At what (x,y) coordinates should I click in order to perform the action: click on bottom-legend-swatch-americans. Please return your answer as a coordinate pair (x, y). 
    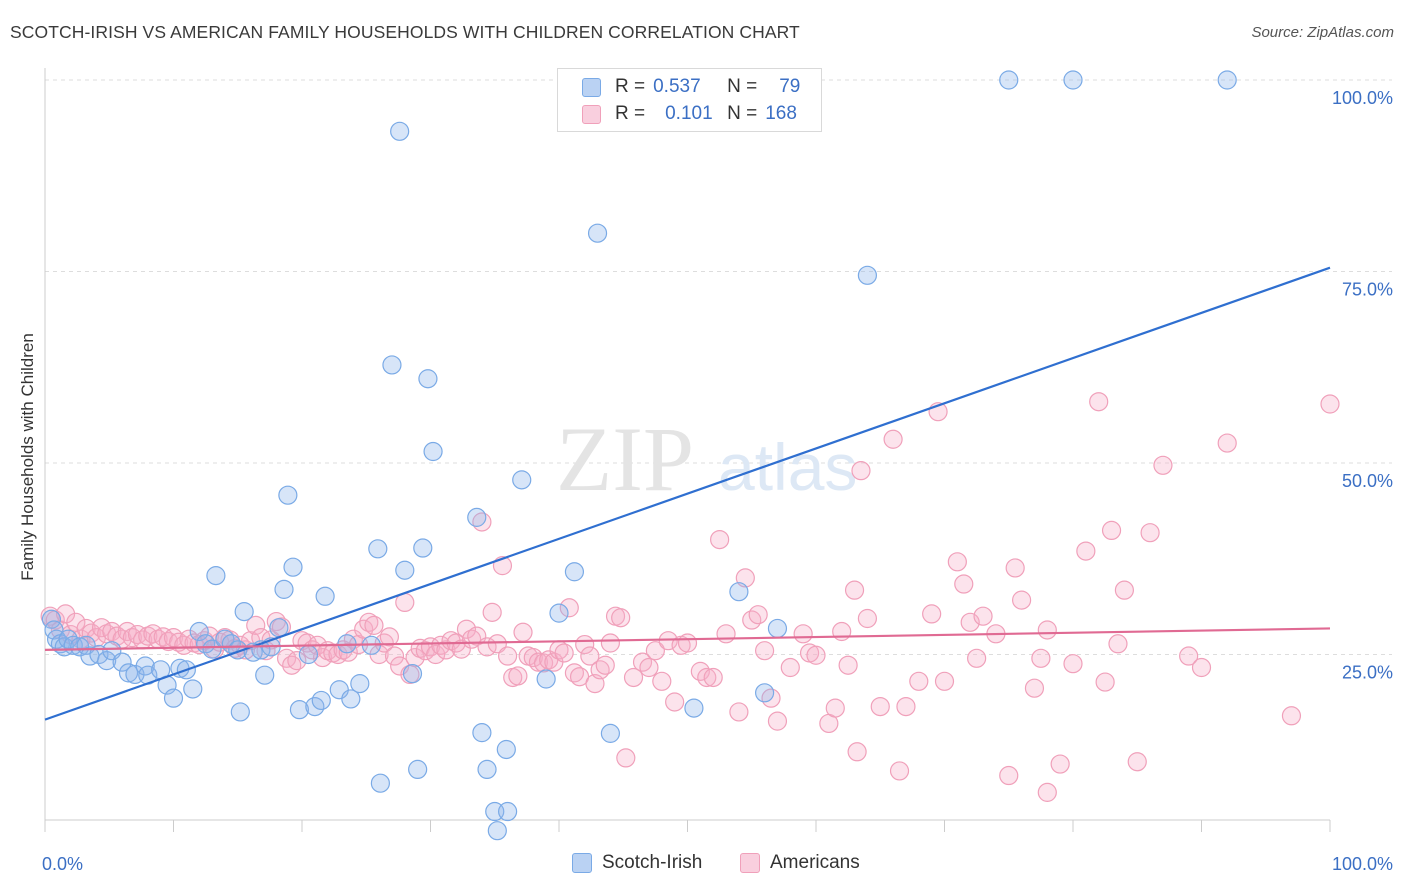
    Looking at the image, I should click on (750, 863).